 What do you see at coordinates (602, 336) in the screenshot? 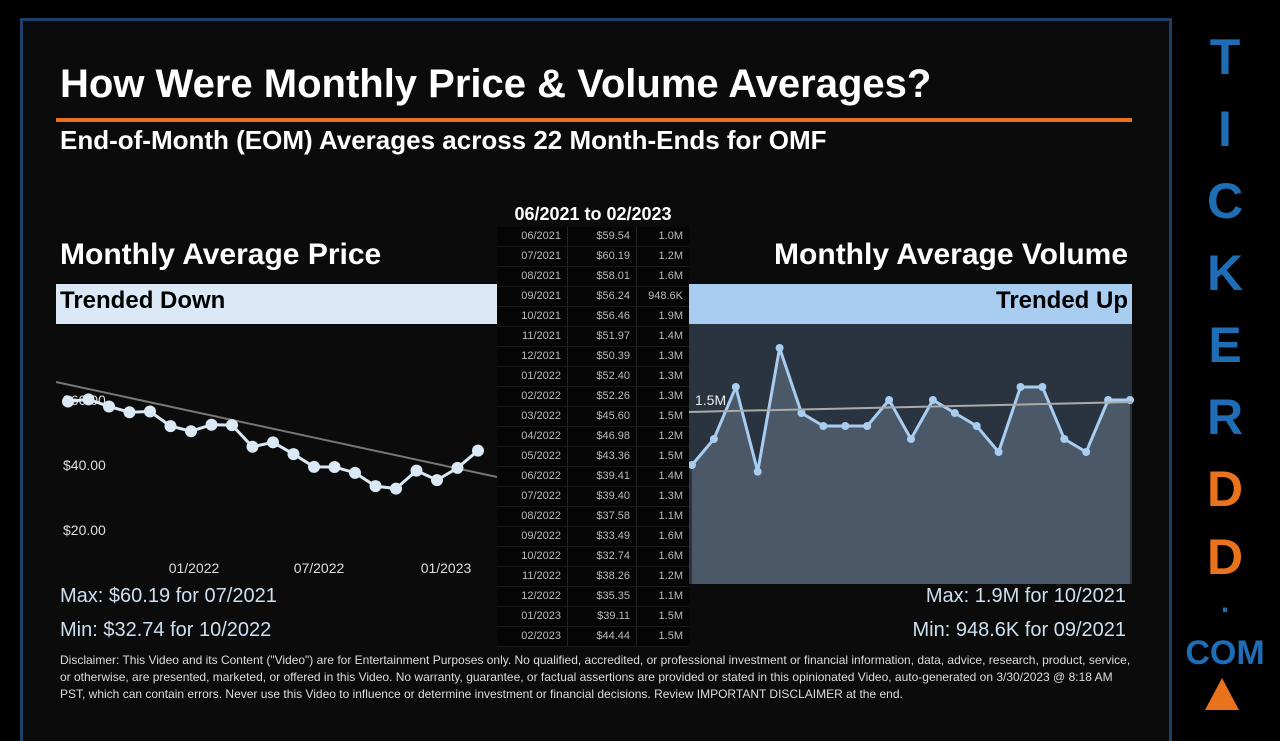
I see `table-cell: $51.97` at bounding box center [602, 336].